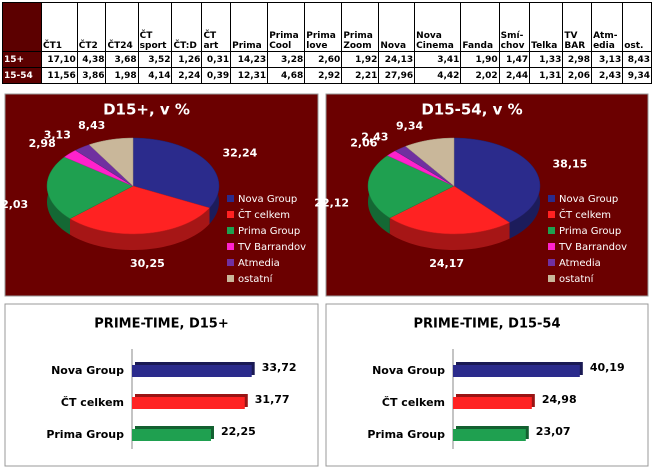 This screenshot has width=654, height=471. I want to click on row-label: 15-54, so click(22, 75).